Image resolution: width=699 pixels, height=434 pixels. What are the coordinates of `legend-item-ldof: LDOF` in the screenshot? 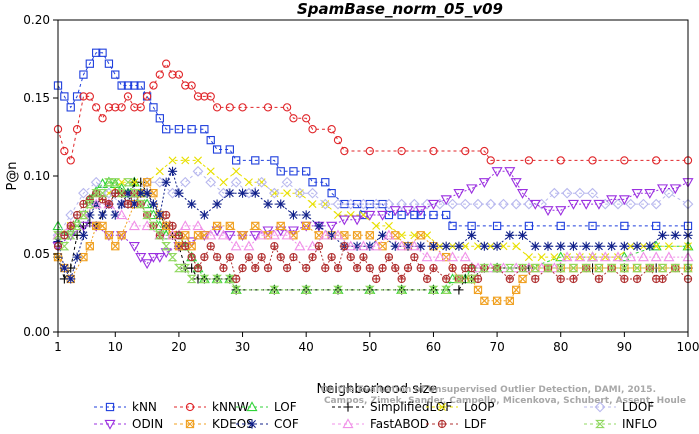 It's located at (619, 407).